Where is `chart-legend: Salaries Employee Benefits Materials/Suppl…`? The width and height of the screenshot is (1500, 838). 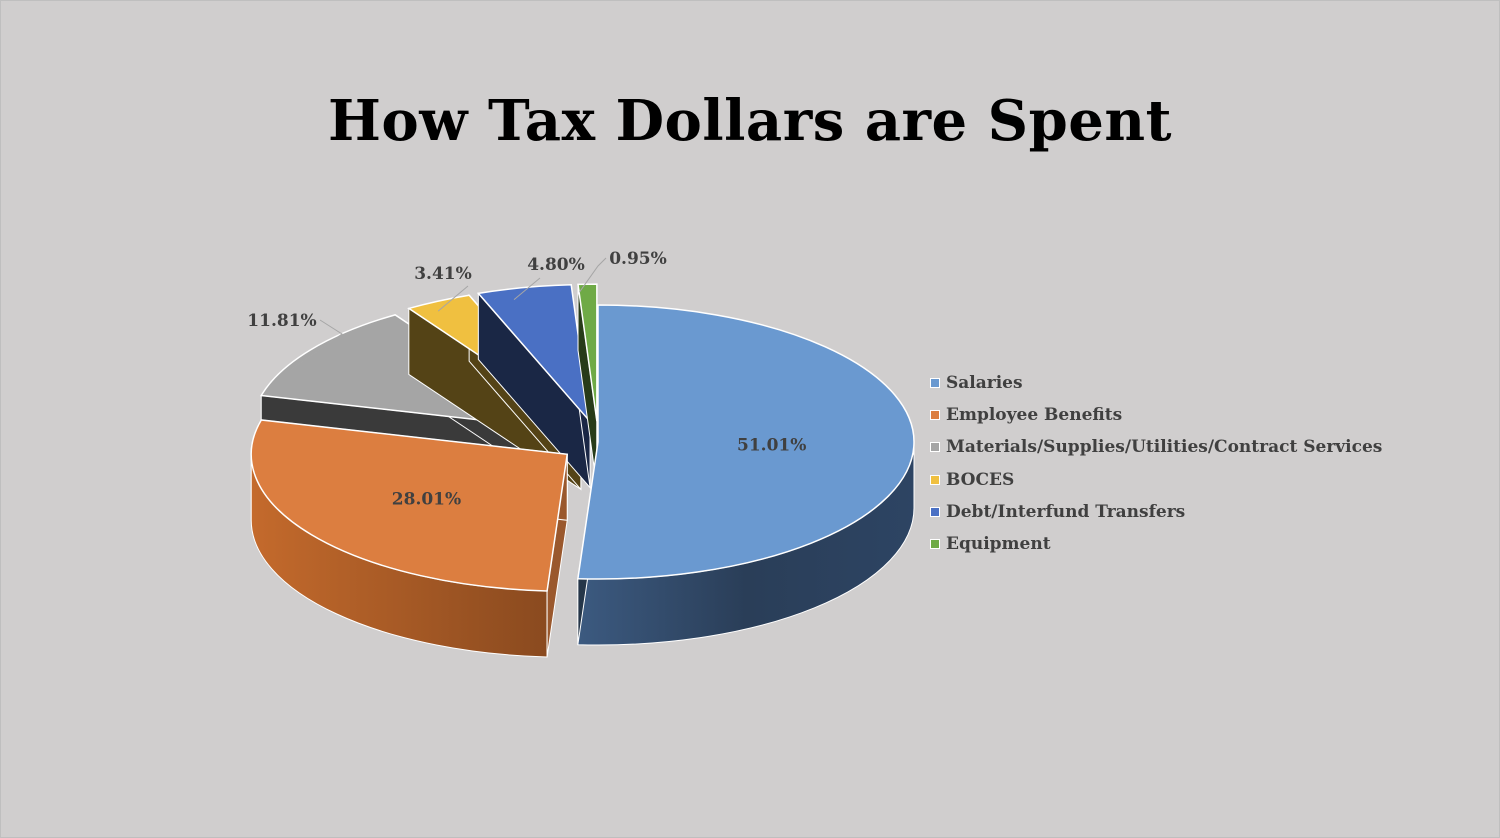
chart-legend: Salaries Employee Benefits Materials/Suppl… is located at coordinates (1156, 463).